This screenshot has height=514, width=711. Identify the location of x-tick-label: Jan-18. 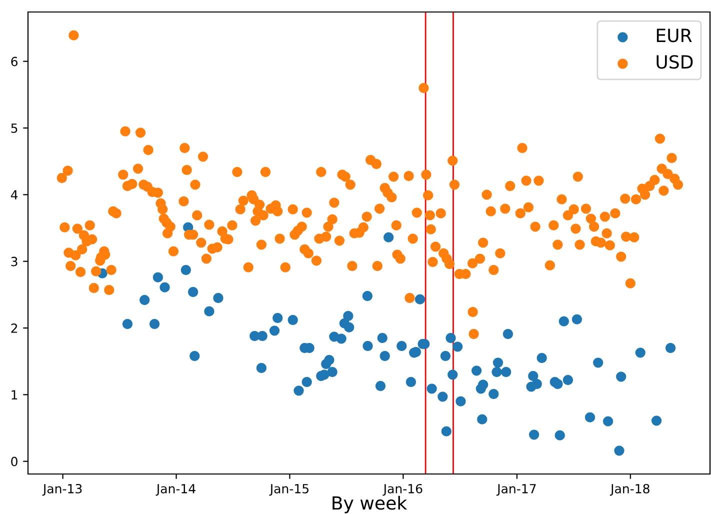
(630, 490).